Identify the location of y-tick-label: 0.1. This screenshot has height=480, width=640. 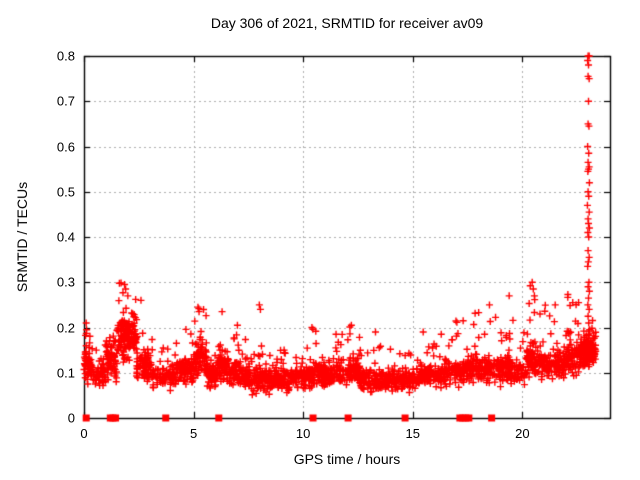
(65, 373).